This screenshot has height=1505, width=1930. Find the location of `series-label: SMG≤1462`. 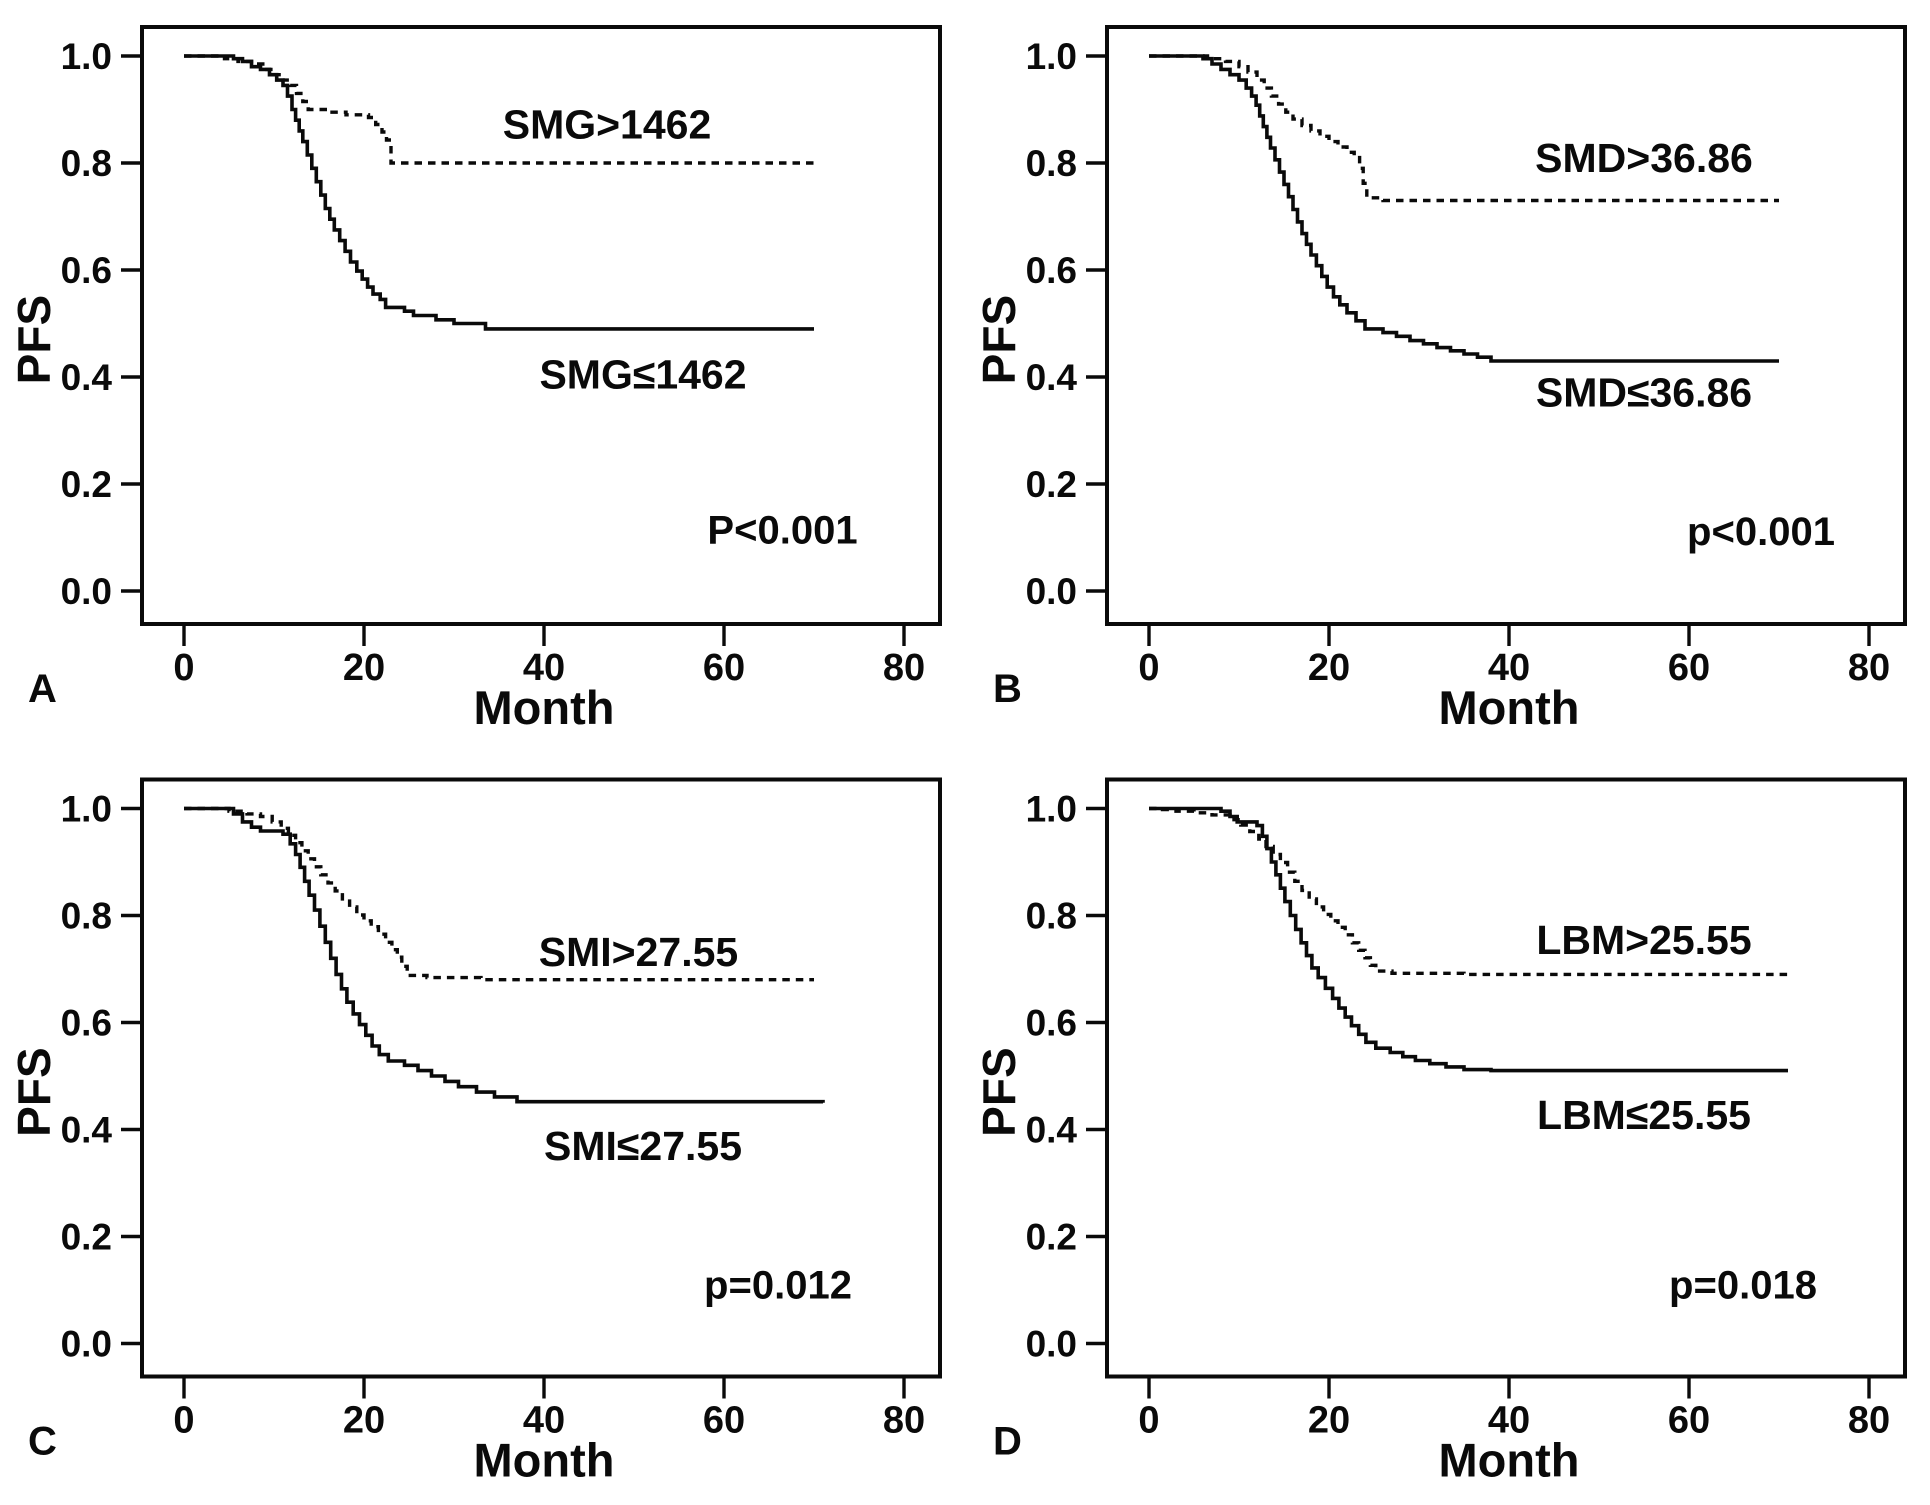

series-label: SMG≤1462 is located at coordinates (642, 375).